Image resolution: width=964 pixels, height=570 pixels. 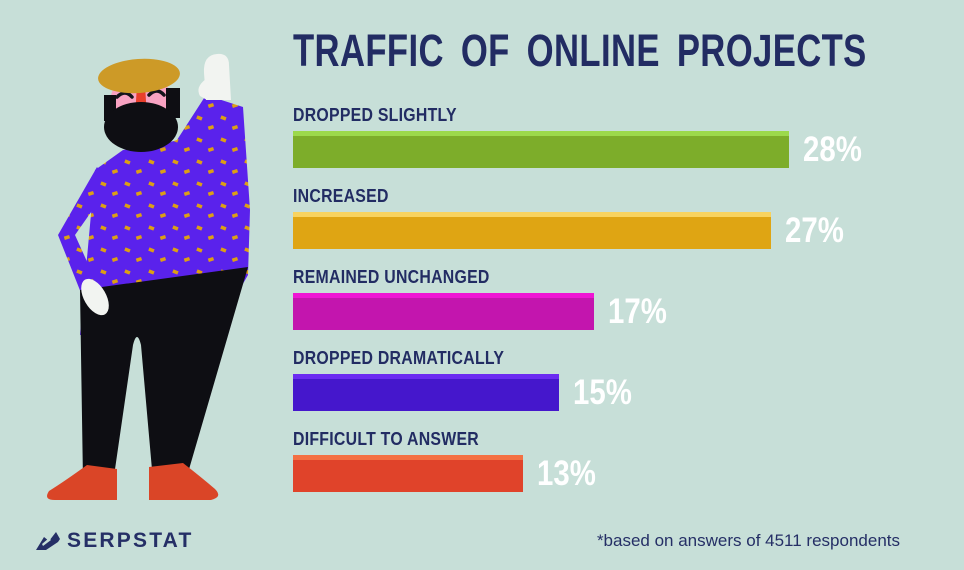 I want to click on bar-line: 17%, so click(x=623, y=311).